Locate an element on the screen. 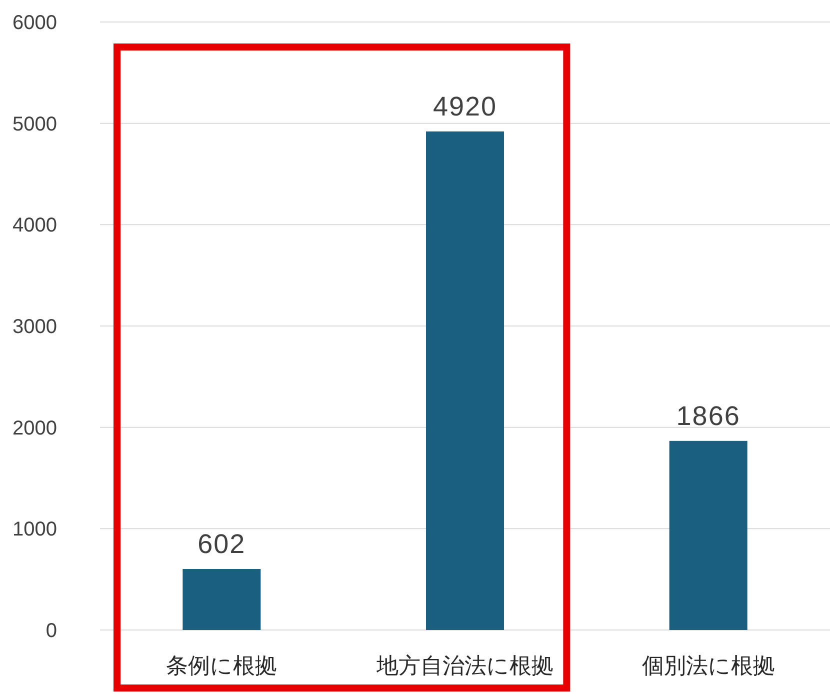  y-tick-label: 0 is located at coordinates (51, 631).